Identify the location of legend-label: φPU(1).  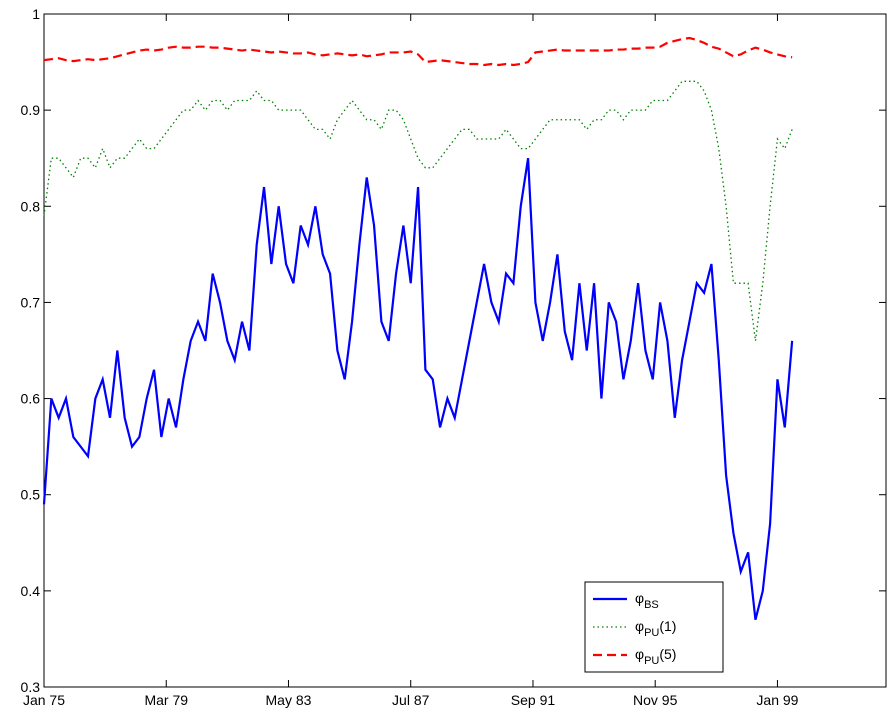
(655, 628).